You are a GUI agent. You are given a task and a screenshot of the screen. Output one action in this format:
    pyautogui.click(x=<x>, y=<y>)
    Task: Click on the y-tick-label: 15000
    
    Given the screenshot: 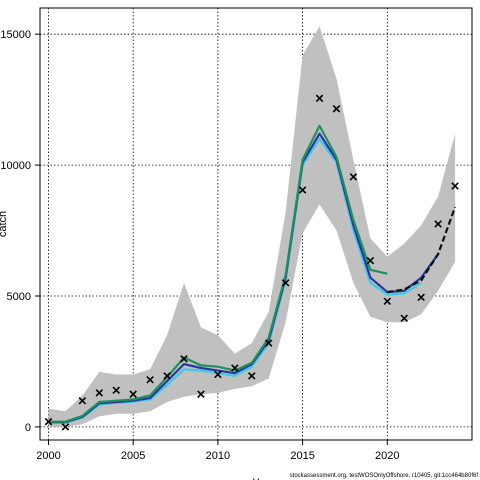 What is the action you would take?
    pyautogui.click(x=15, y=35)
    